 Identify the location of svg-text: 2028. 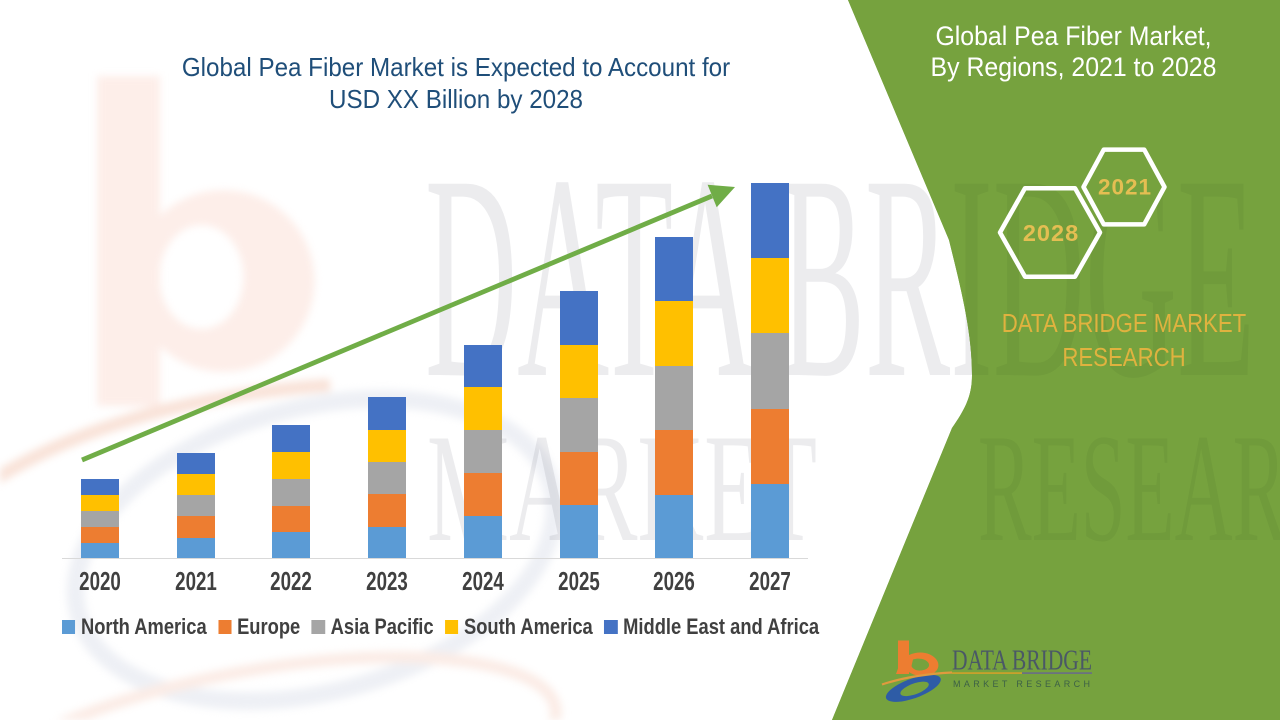
(1051, 233).